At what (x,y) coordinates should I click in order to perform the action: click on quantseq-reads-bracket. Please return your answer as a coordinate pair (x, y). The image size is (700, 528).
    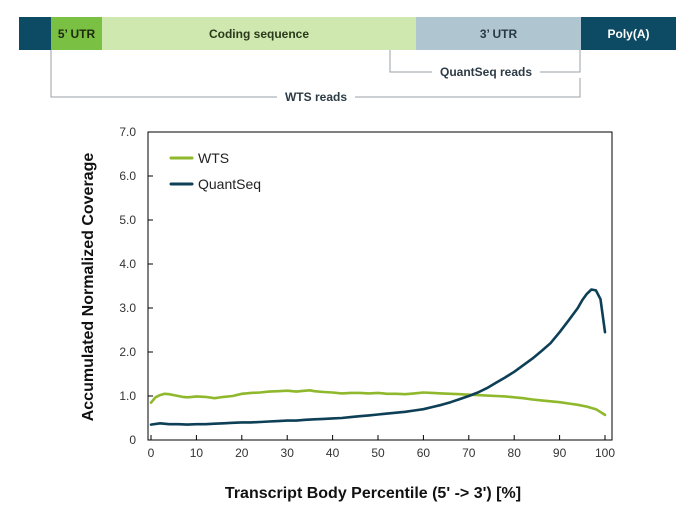
    Looking at the image, I should click on (485, 61).